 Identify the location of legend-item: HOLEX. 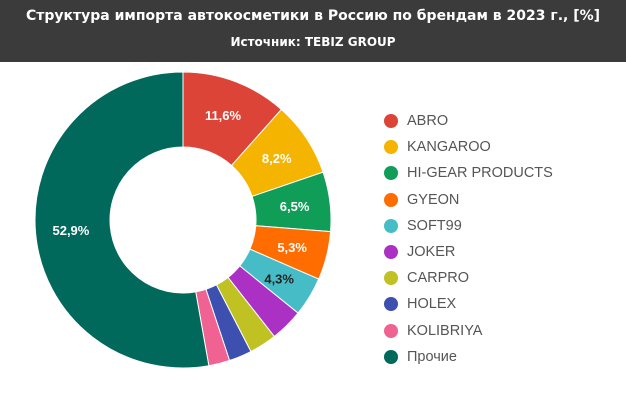
(468, 304).